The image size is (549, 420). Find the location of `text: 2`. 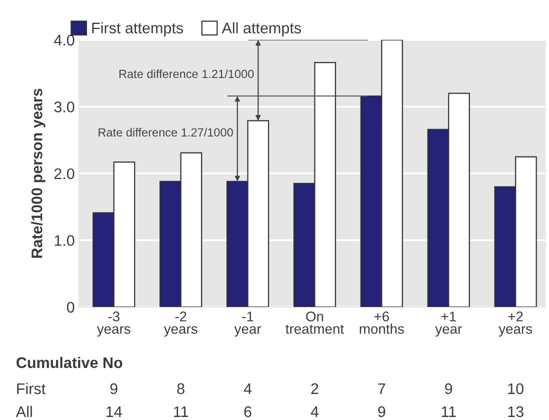

text: 2 is located at coordinates (314, 388).